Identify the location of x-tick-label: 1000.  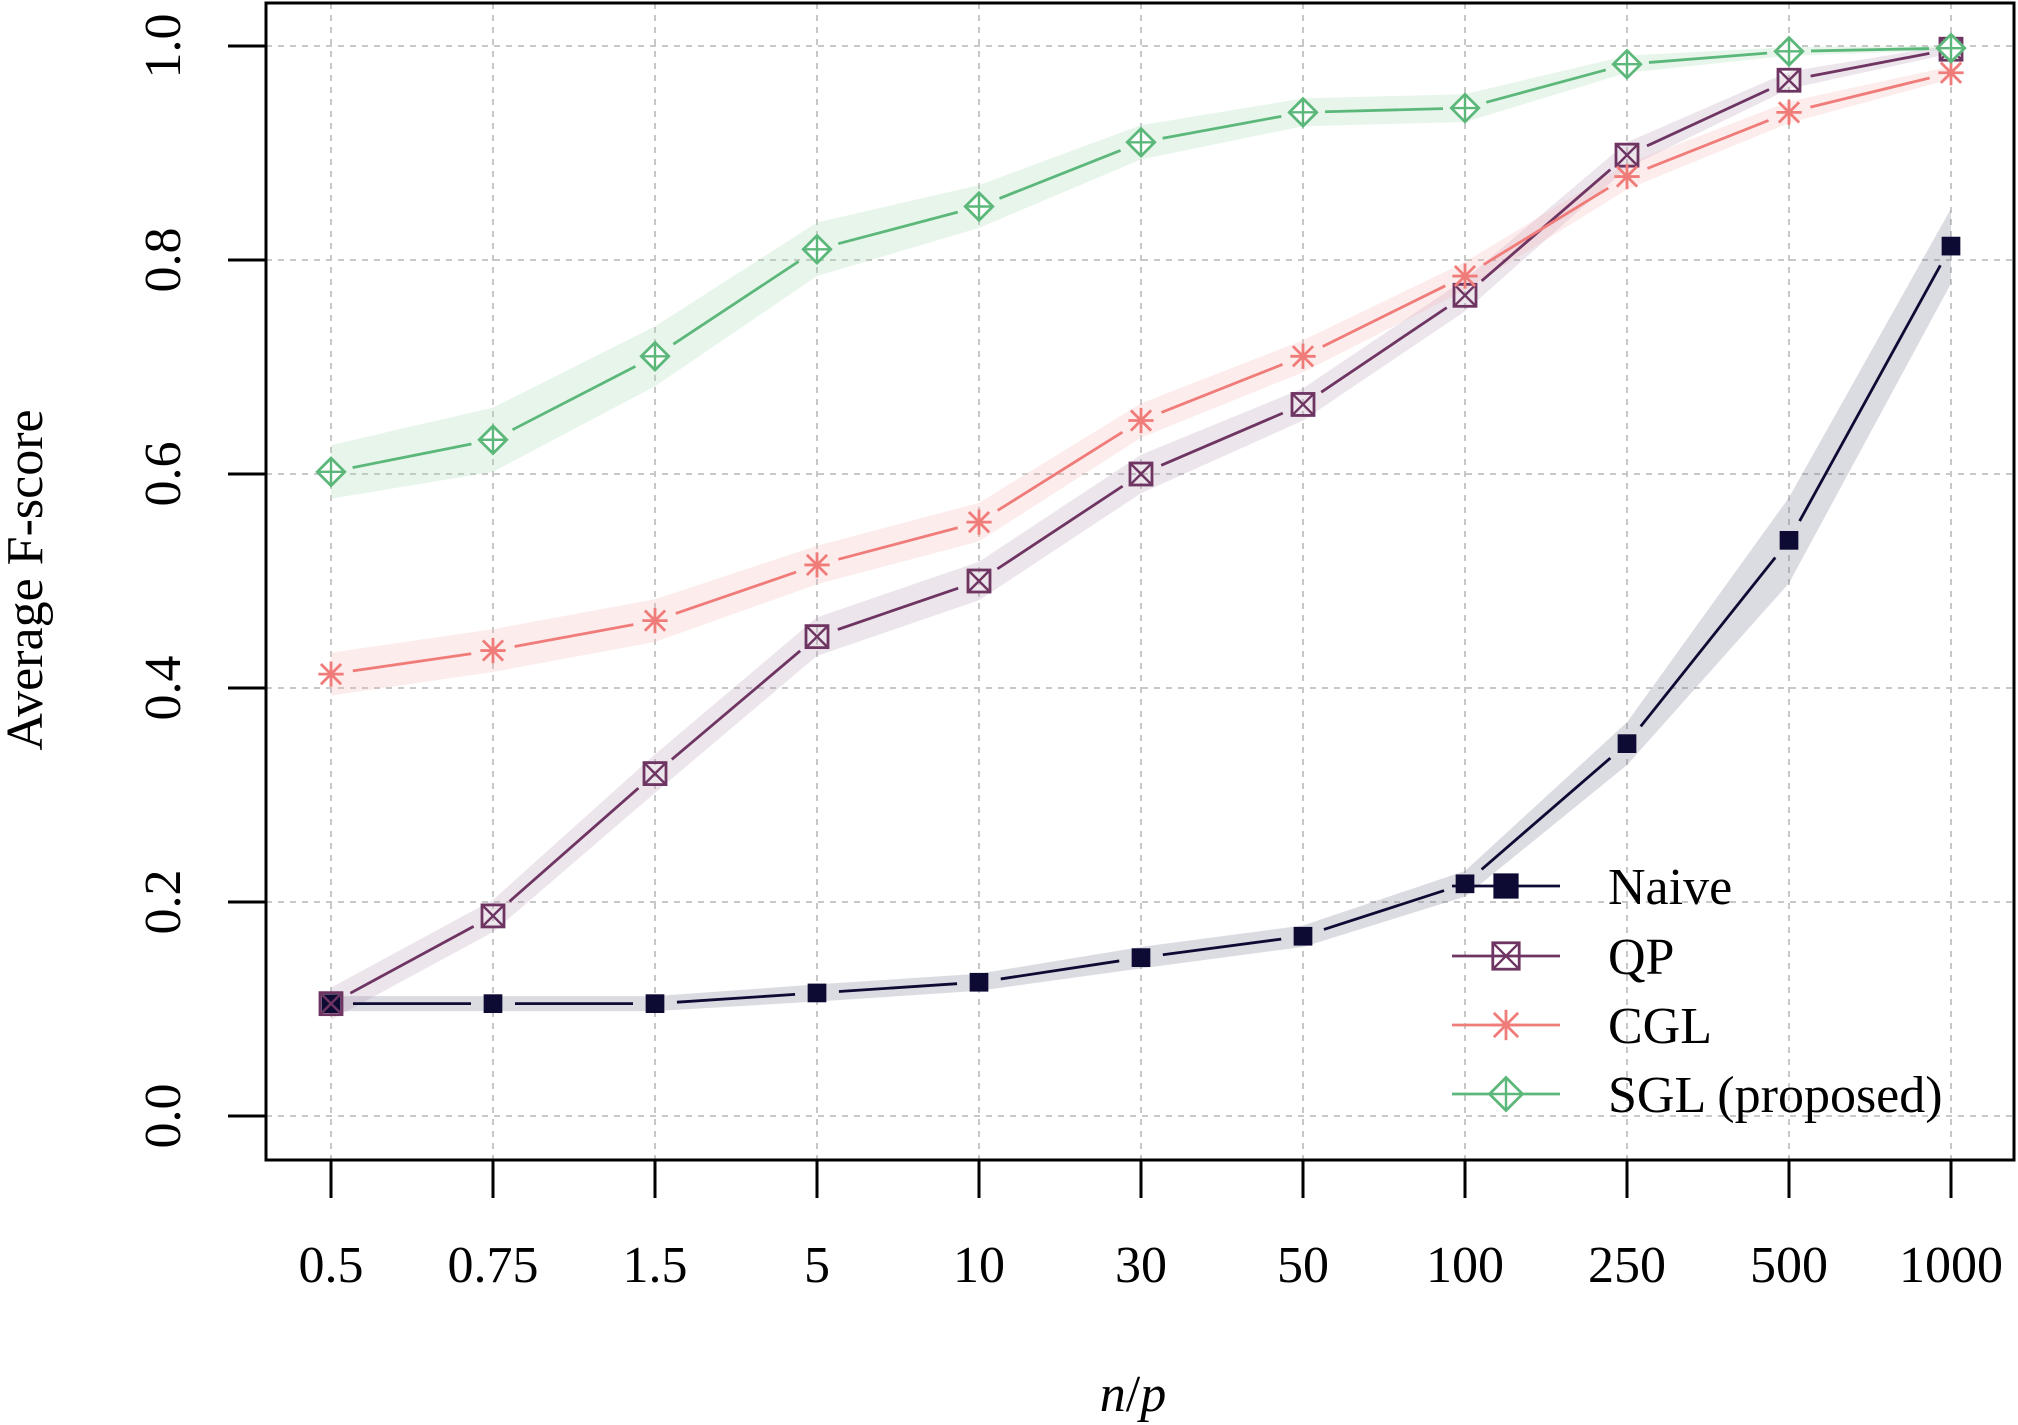
(1951, 1265).